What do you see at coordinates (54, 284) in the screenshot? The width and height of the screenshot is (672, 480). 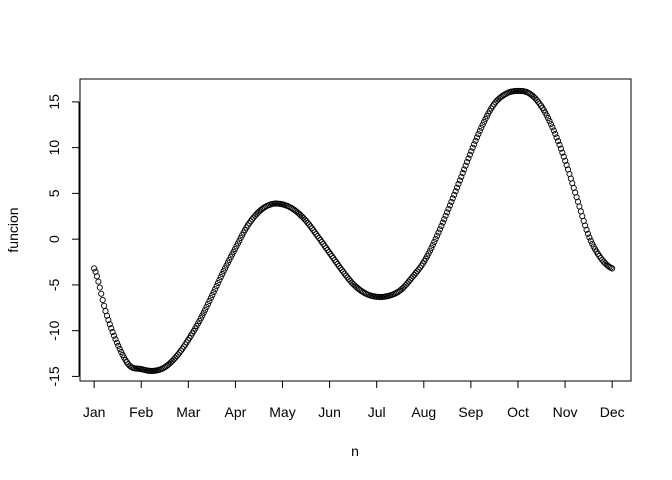 I see `y-tick-label: -5` at bounding box center [54, 284].